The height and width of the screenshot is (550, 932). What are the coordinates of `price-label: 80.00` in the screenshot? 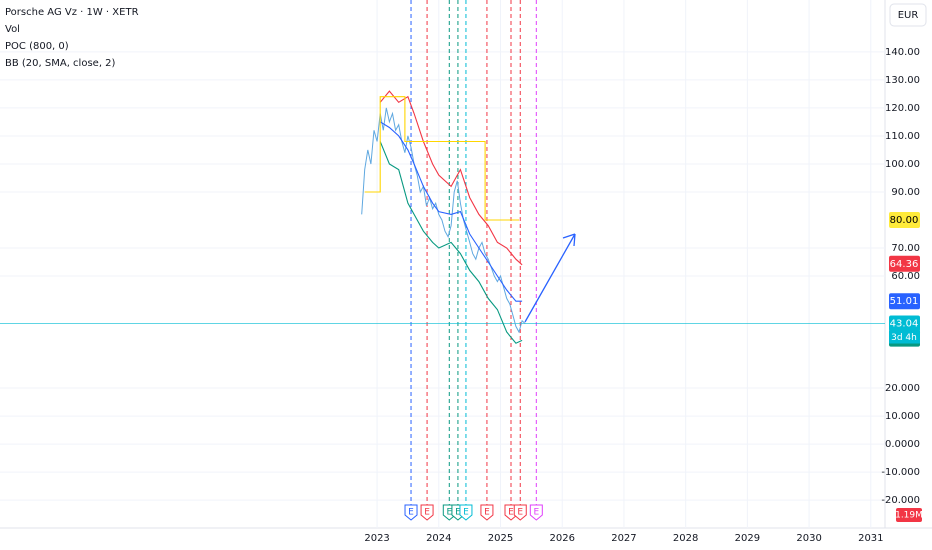 It's located at (904, 220).